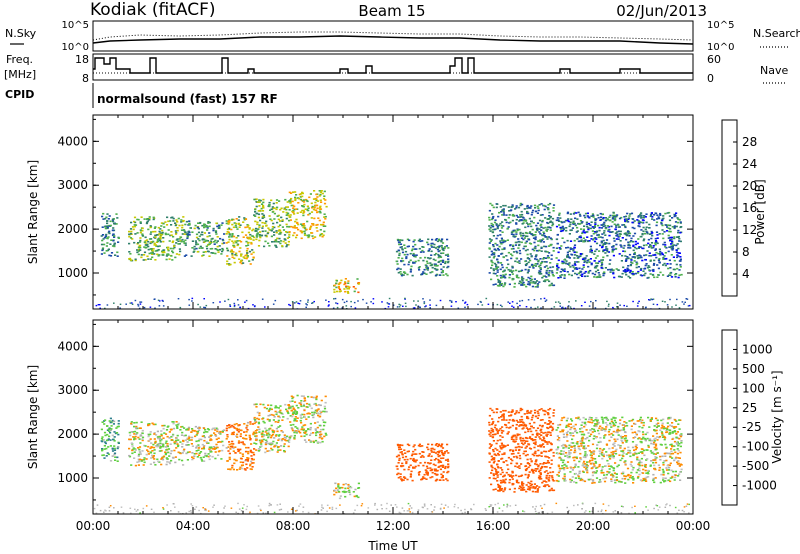 Image resolution: width=800 pixels, height=554 pixels. I want to click on nsky-frame, so click(393, 36).